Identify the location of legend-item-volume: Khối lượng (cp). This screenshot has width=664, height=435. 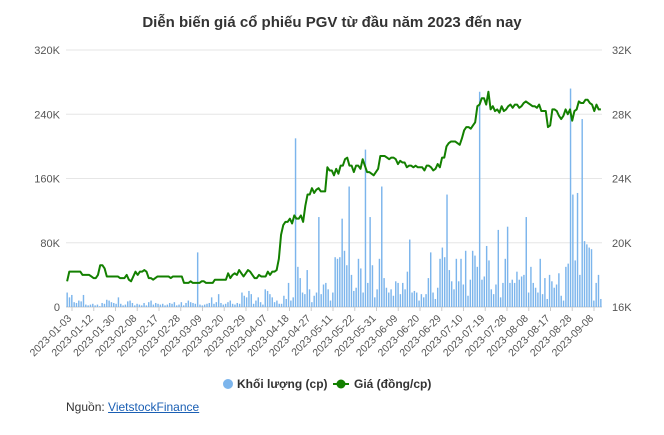
(275, 384).